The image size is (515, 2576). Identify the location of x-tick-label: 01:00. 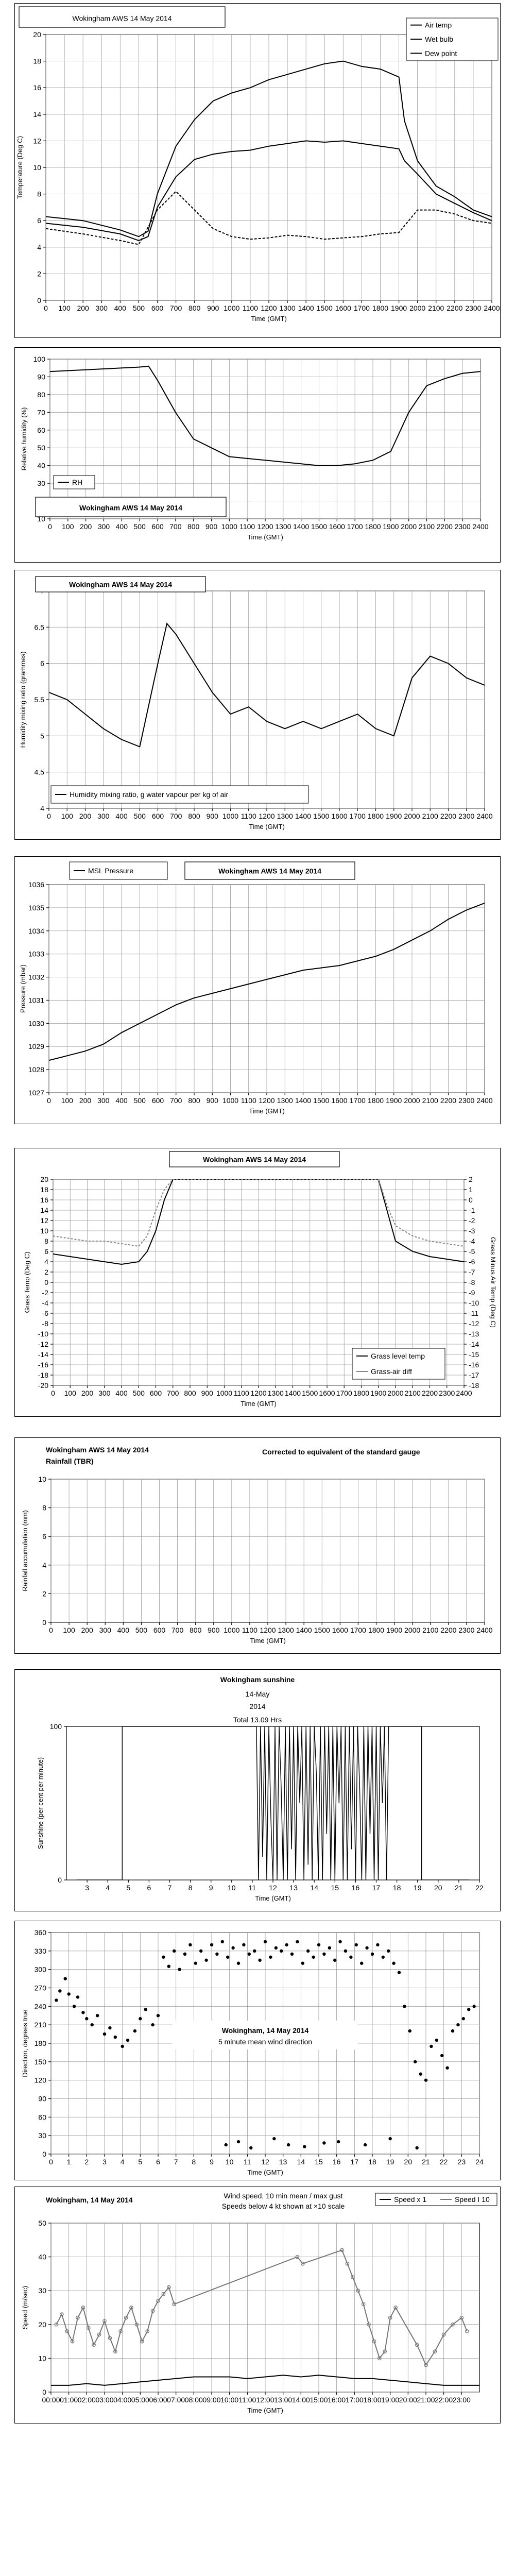
(69, 2400).